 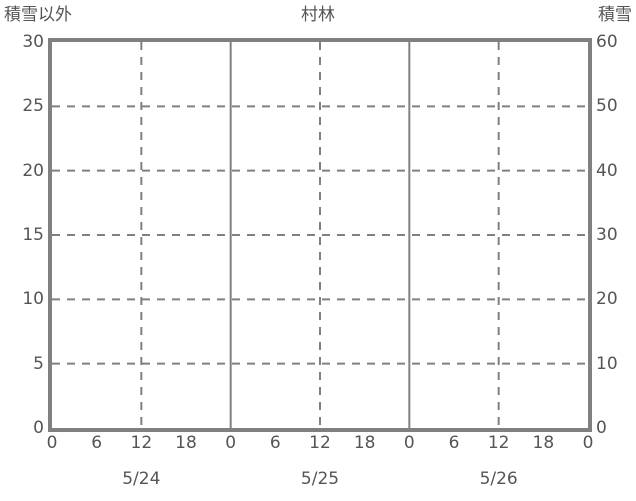 What do you see at coordinates (616, 250) in the screenshot?
I see `right-axis-tick-labels: 0 10 20 30 40 50 60` at bounding box center [616, 250].